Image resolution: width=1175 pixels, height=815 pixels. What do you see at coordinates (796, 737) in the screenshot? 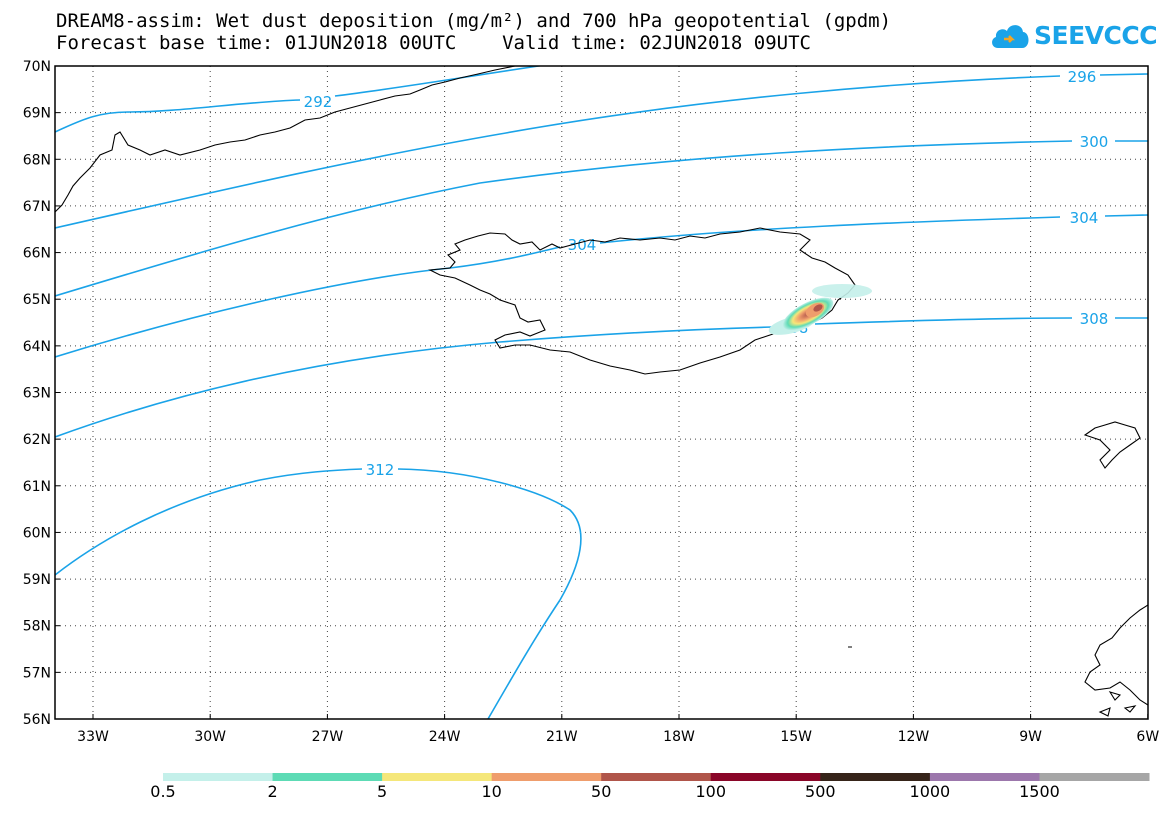
I see `lon-label: 15W` at bounding box center [796, 737].